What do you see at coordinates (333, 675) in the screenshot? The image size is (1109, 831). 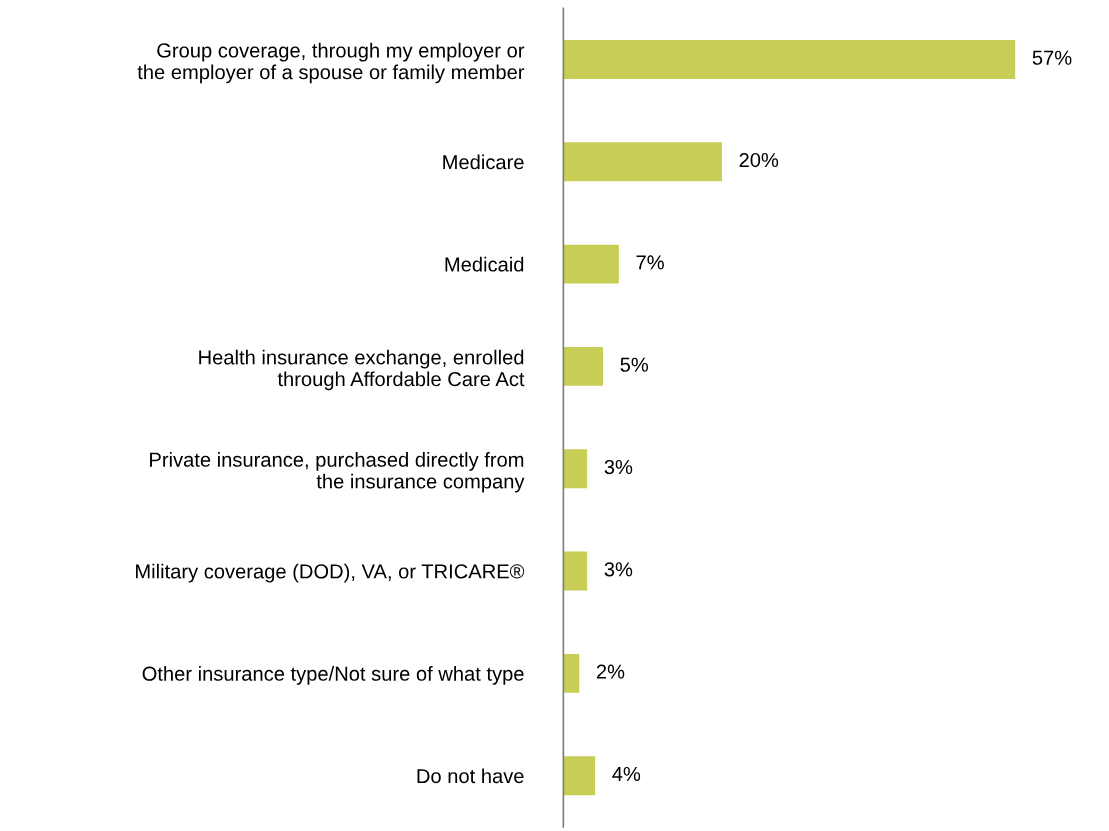 I see `y-tick-label: Other insurance type/Not sure of what type` at bounding box center [333, 675].